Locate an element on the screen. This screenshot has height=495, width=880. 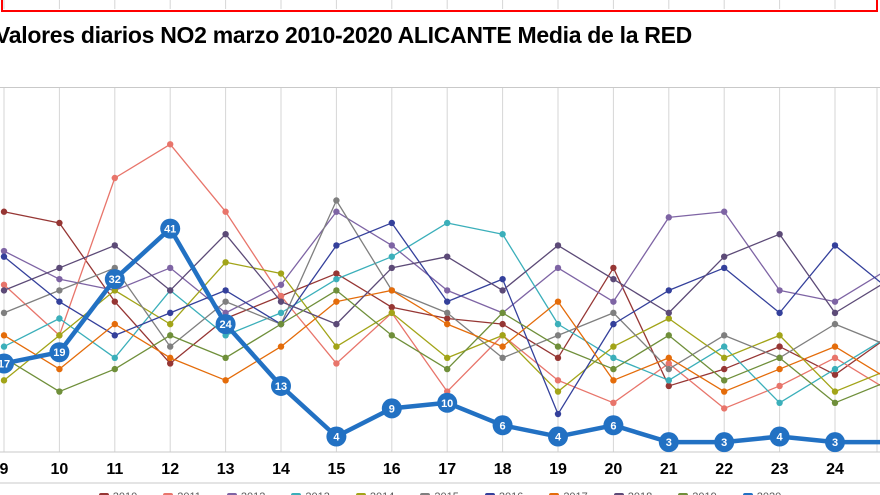
x-axis-tick-label: 18 is located at coordinates (503, 469).